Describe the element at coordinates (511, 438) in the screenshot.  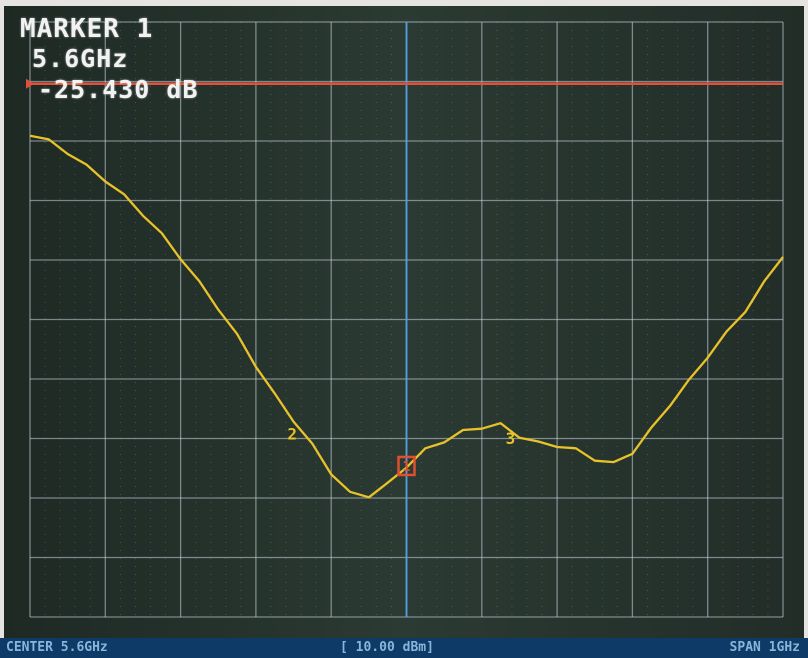
I see `marker-3-label: 3` at that location.